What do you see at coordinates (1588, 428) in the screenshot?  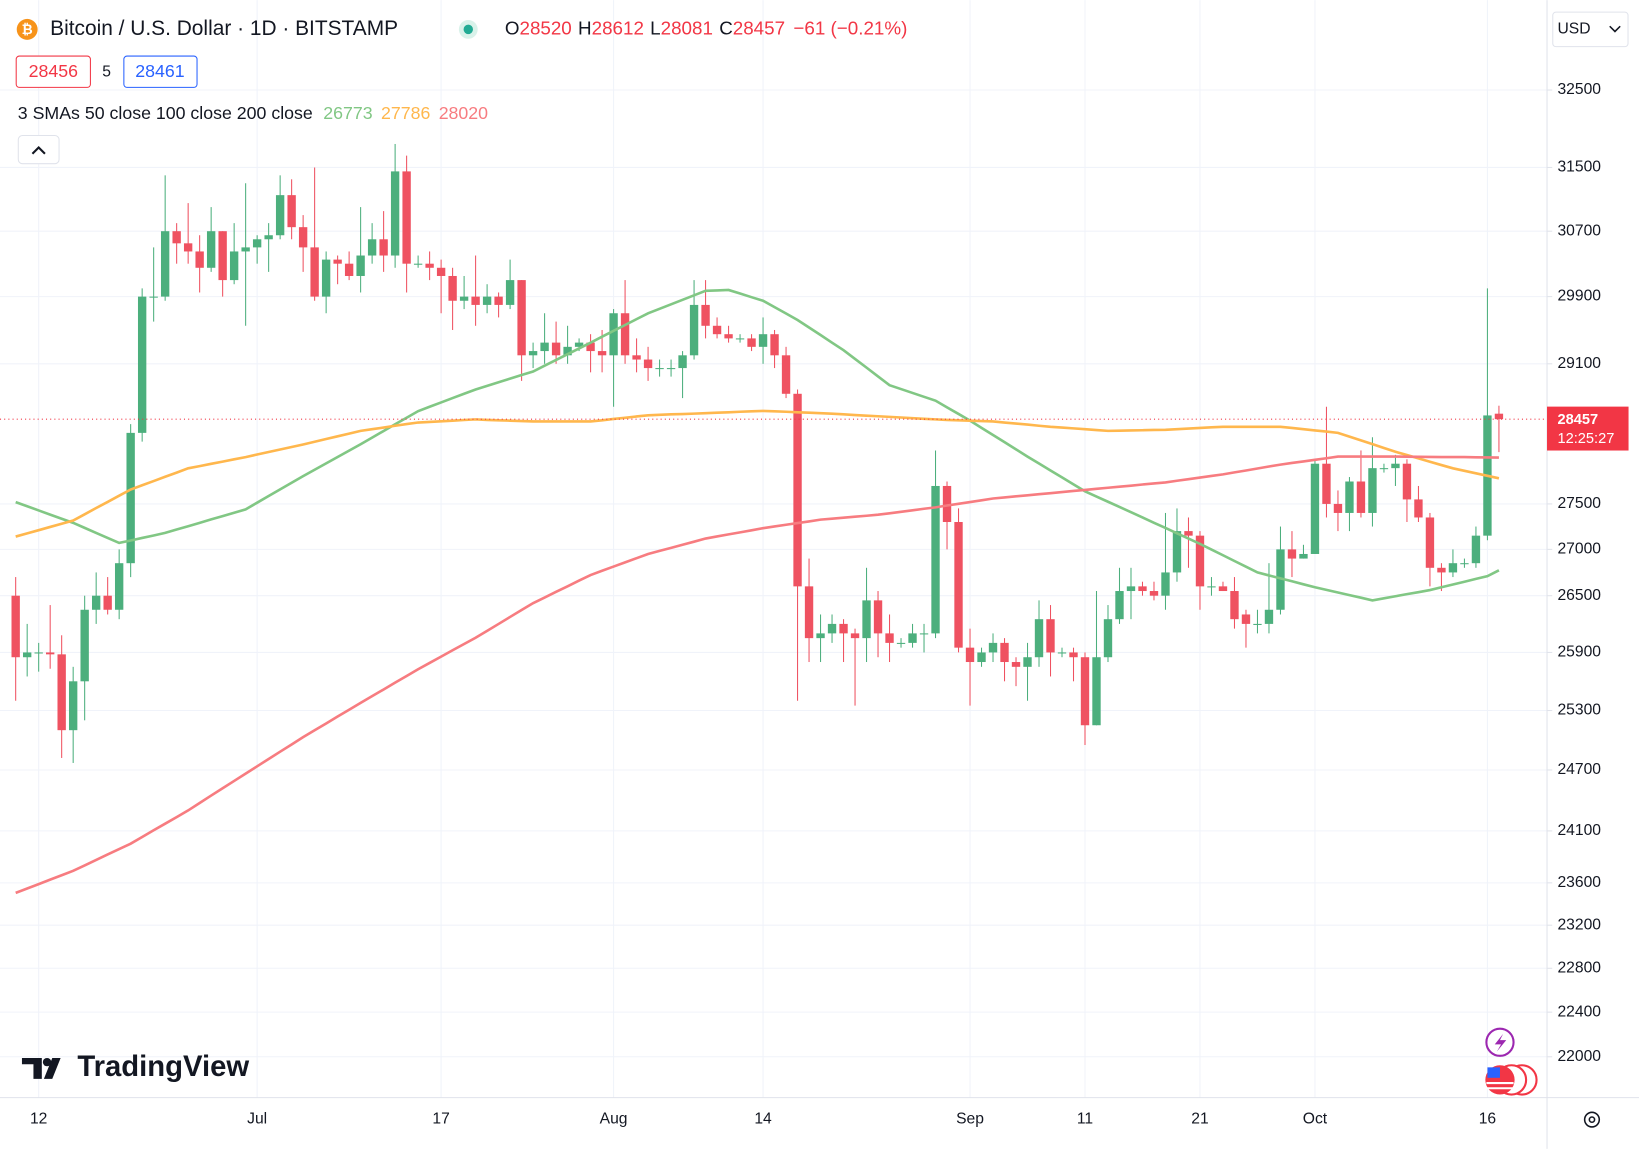 I see `last-price-badge` at bounding box center [1588, 428].